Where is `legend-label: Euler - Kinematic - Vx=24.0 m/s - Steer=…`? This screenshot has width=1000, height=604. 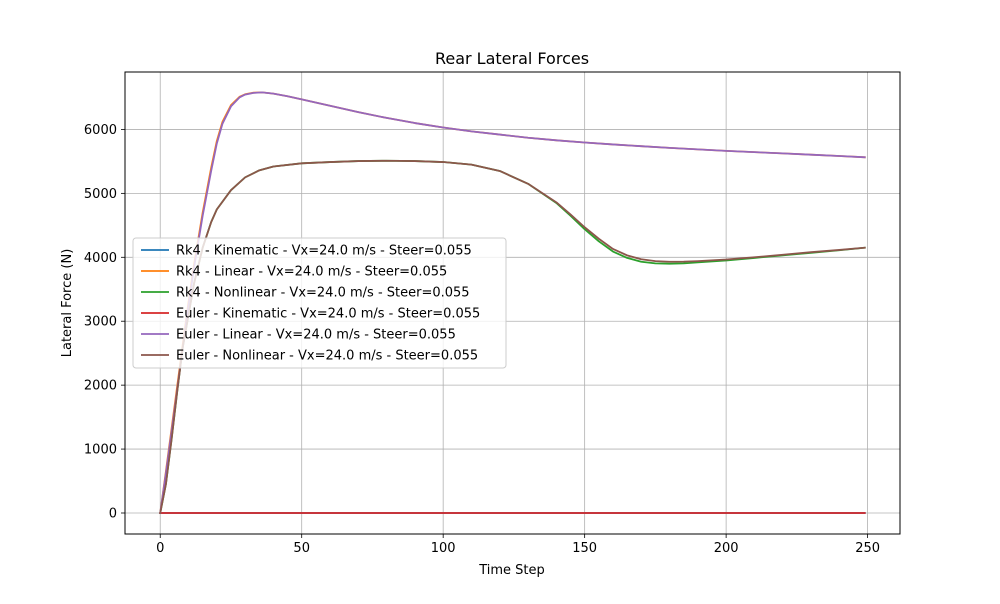
legend-label: Euler - Kinematic - Vx=24.0 m/s - Steer=… is located at coordinates (328, 314).